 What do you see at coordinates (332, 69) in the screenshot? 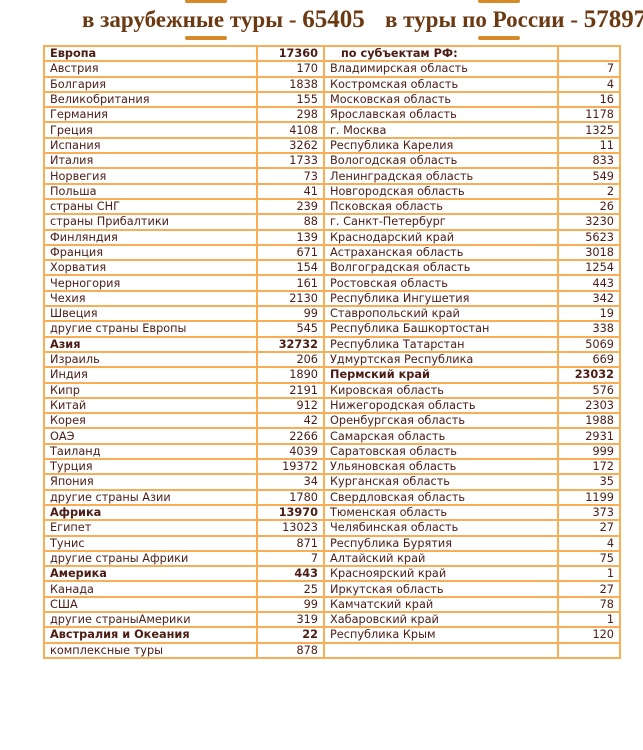
I see `table-row: Австрия 170 Владимирская область 7` at bounding box center [332, 69].